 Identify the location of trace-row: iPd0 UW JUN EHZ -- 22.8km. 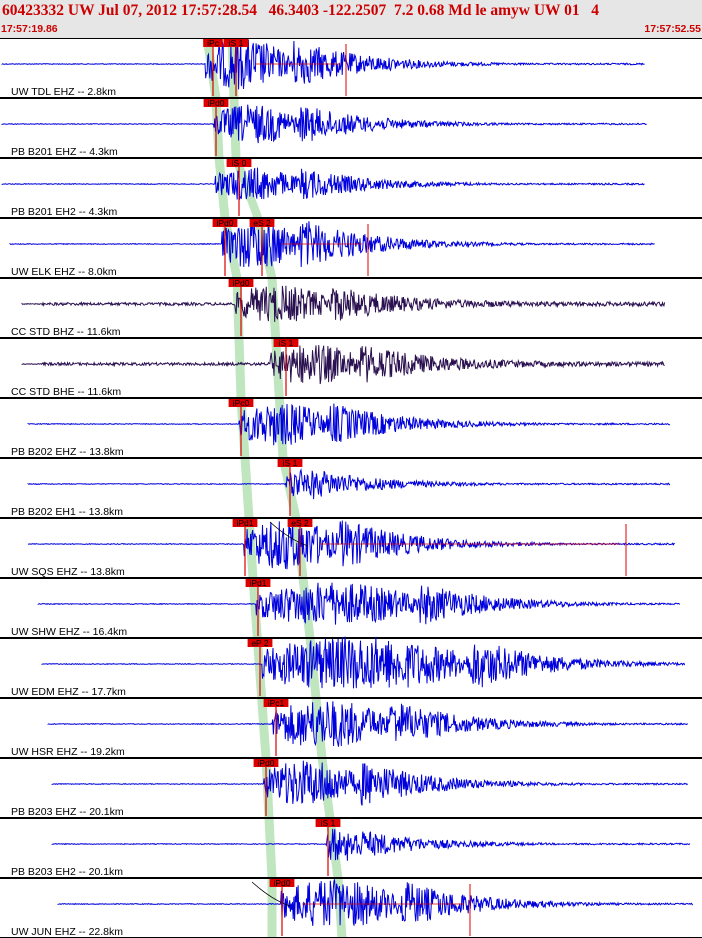
(351, 908).